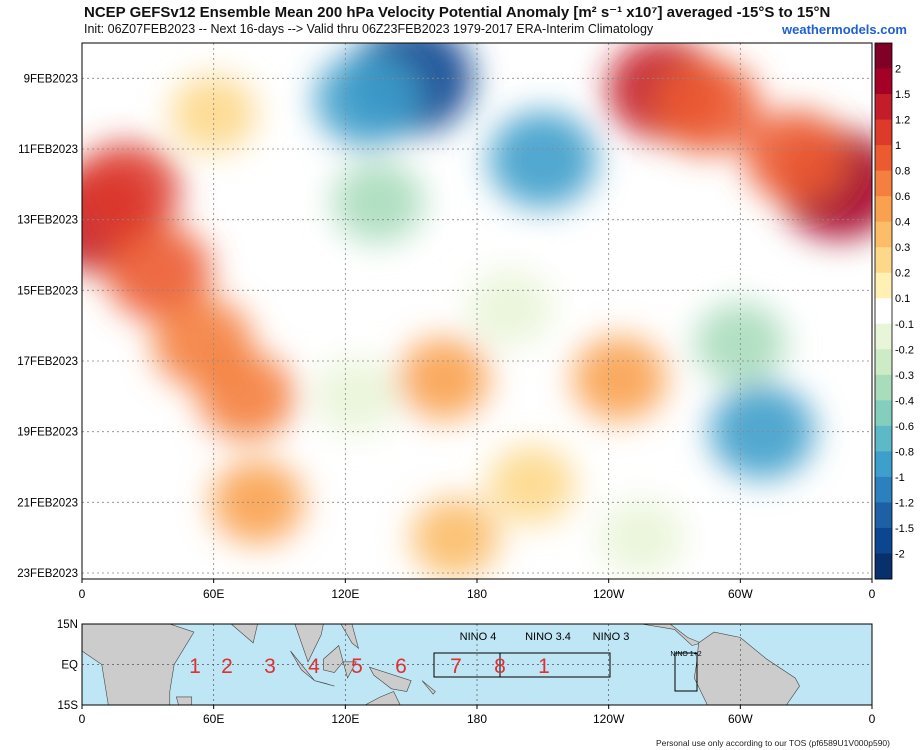 The image size is (923, 750). What do you see at coordinates (270, 666) in the screenshot?
I see `mjo-phase-number: 3` at bounding box center [270, 666].